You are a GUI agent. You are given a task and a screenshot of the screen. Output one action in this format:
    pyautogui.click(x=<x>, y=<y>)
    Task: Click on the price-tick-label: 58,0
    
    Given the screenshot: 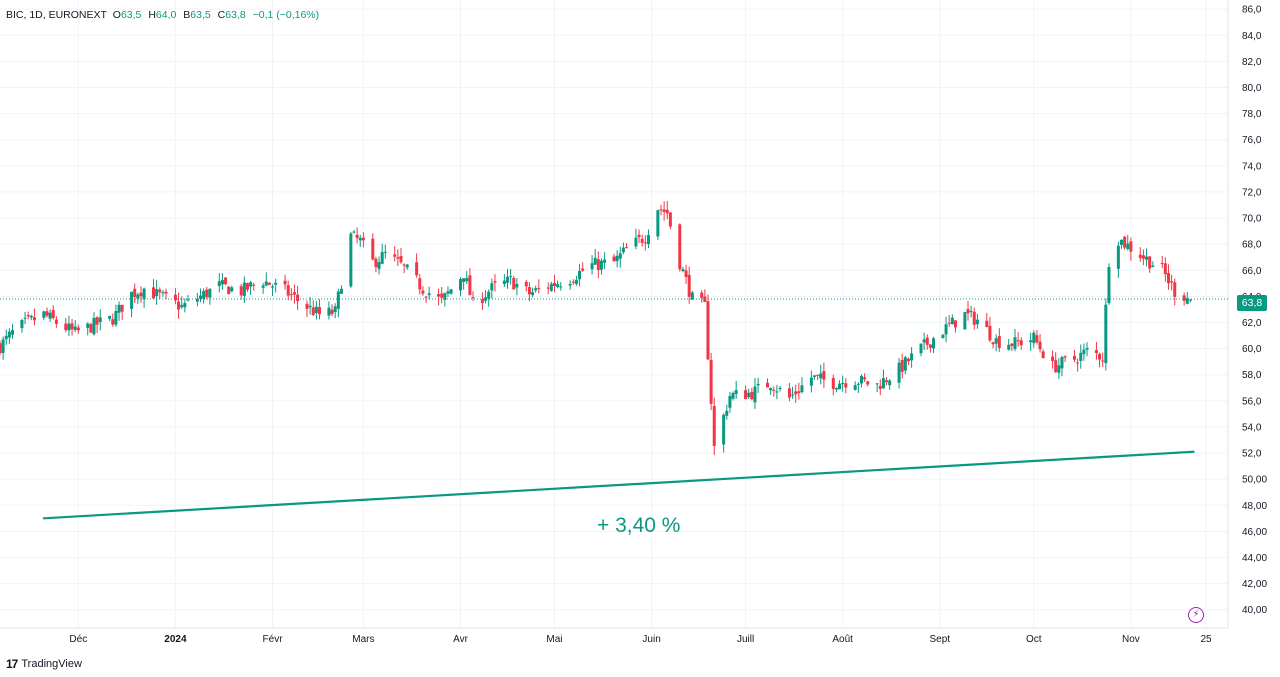 What is the action you would take?
    pyautogui.click(x=1252, y=375)
    